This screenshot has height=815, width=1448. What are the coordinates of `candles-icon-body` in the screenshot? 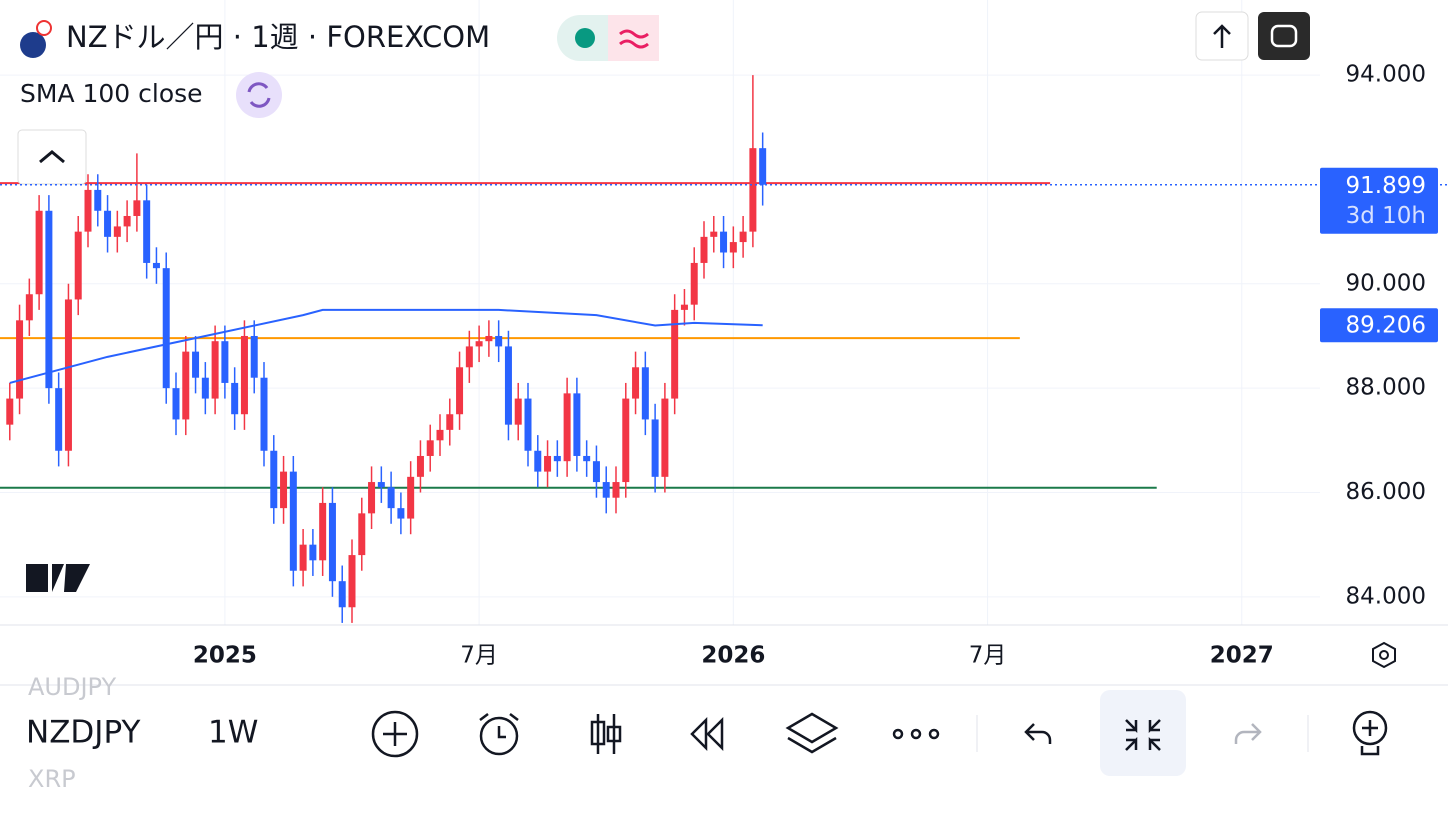 It's located at (598, 733).